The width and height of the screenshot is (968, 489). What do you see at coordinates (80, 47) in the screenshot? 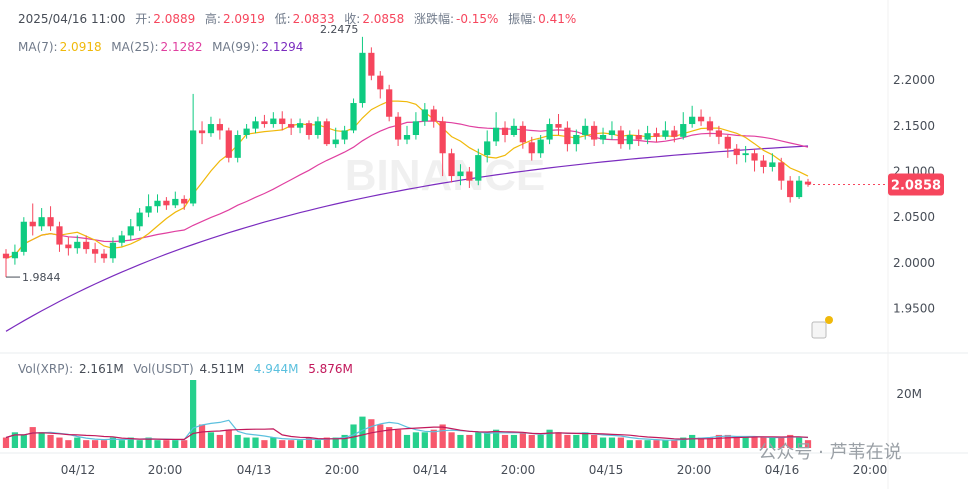
I see `ma7-value: 2.0918` at bounding box center [80, 47].